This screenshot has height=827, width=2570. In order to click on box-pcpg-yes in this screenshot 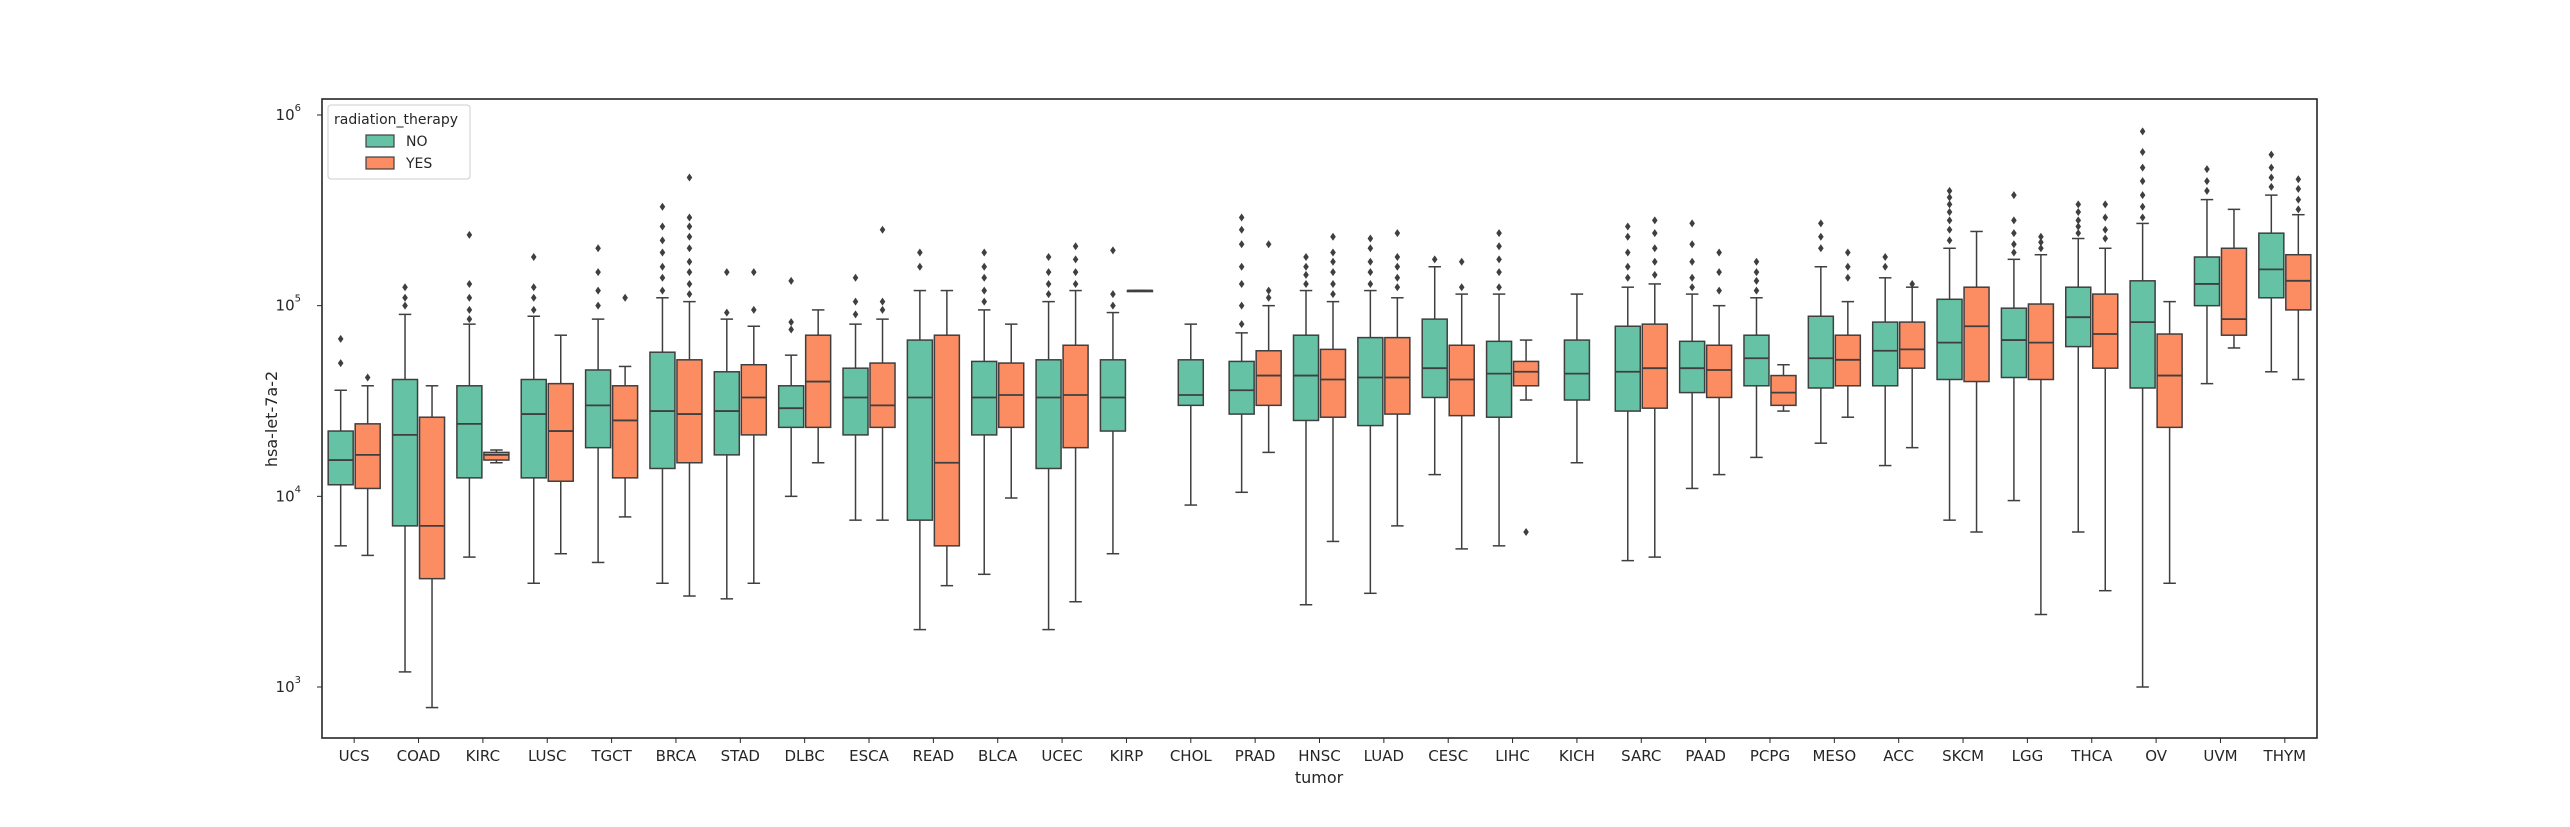, I will do `click(1783, 387)`.